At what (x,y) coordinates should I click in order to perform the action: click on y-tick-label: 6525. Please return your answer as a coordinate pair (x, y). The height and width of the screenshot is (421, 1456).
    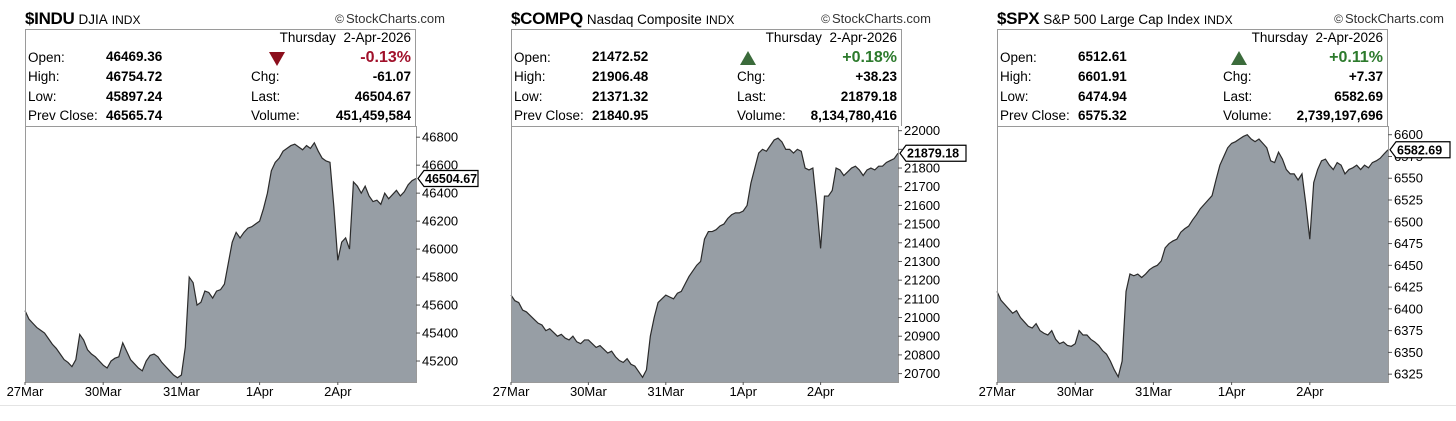
    Looking at the image, I should click on (1408, 200).